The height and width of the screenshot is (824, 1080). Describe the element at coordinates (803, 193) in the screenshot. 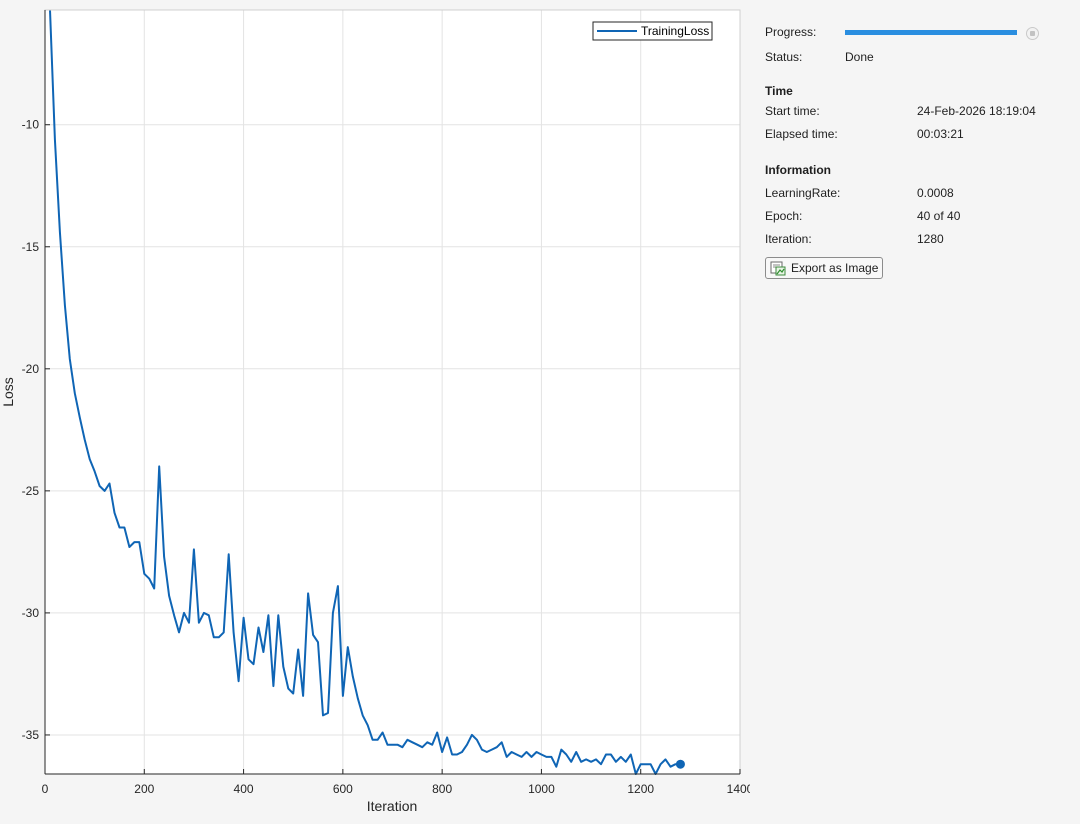

I see `learning-rate-label: LearningRate:` at that location.